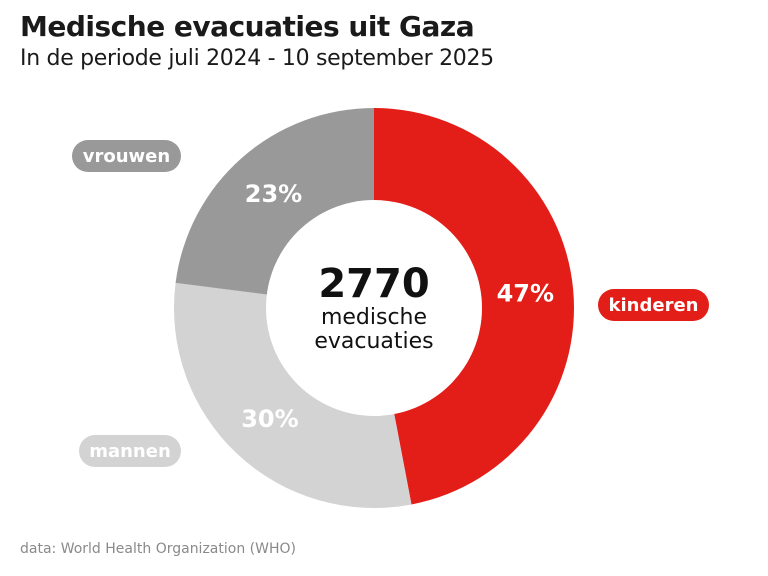 Image resolution: width=768 pixels, height=576 pixels. What do you see at coordinates (158, 549) in the screenshot?
I see `data-source: data: World Health Organization (WHO)` at bounding box center [158, 549].